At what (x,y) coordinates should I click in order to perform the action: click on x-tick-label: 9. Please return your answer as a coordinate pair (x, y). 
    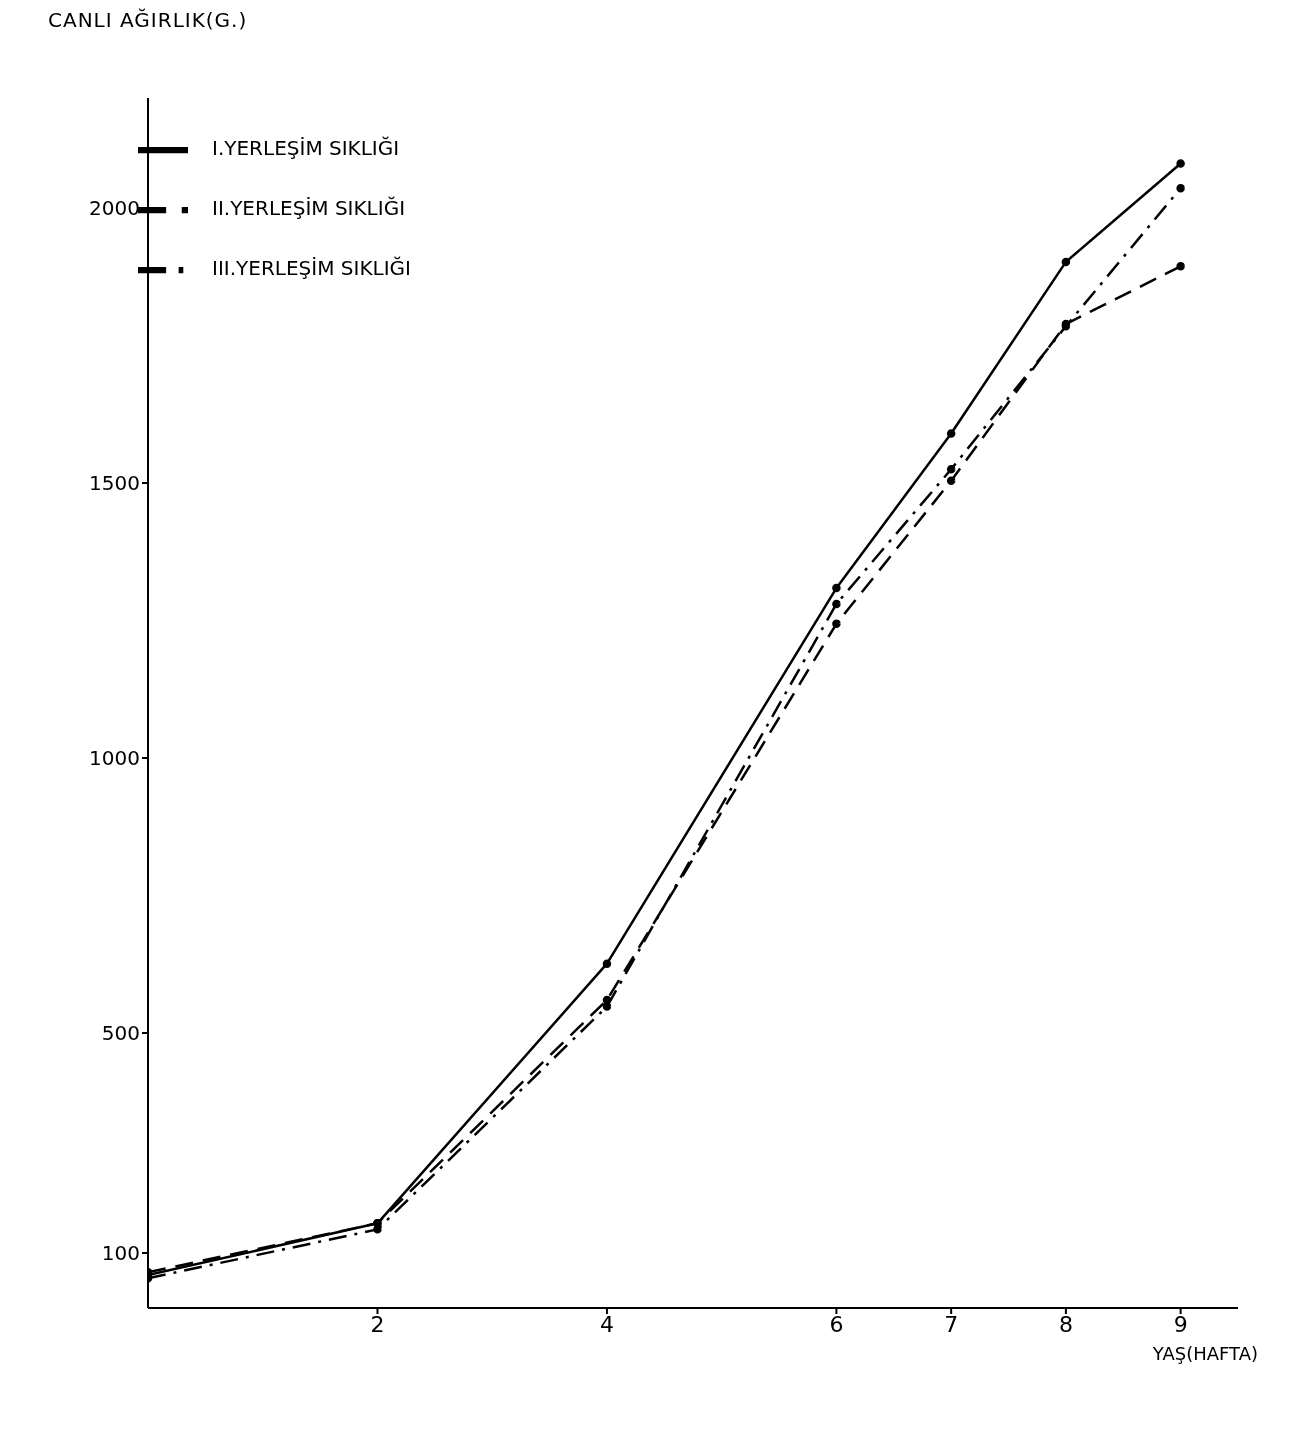
    Looking at the image, I should click on (1180, 1324).